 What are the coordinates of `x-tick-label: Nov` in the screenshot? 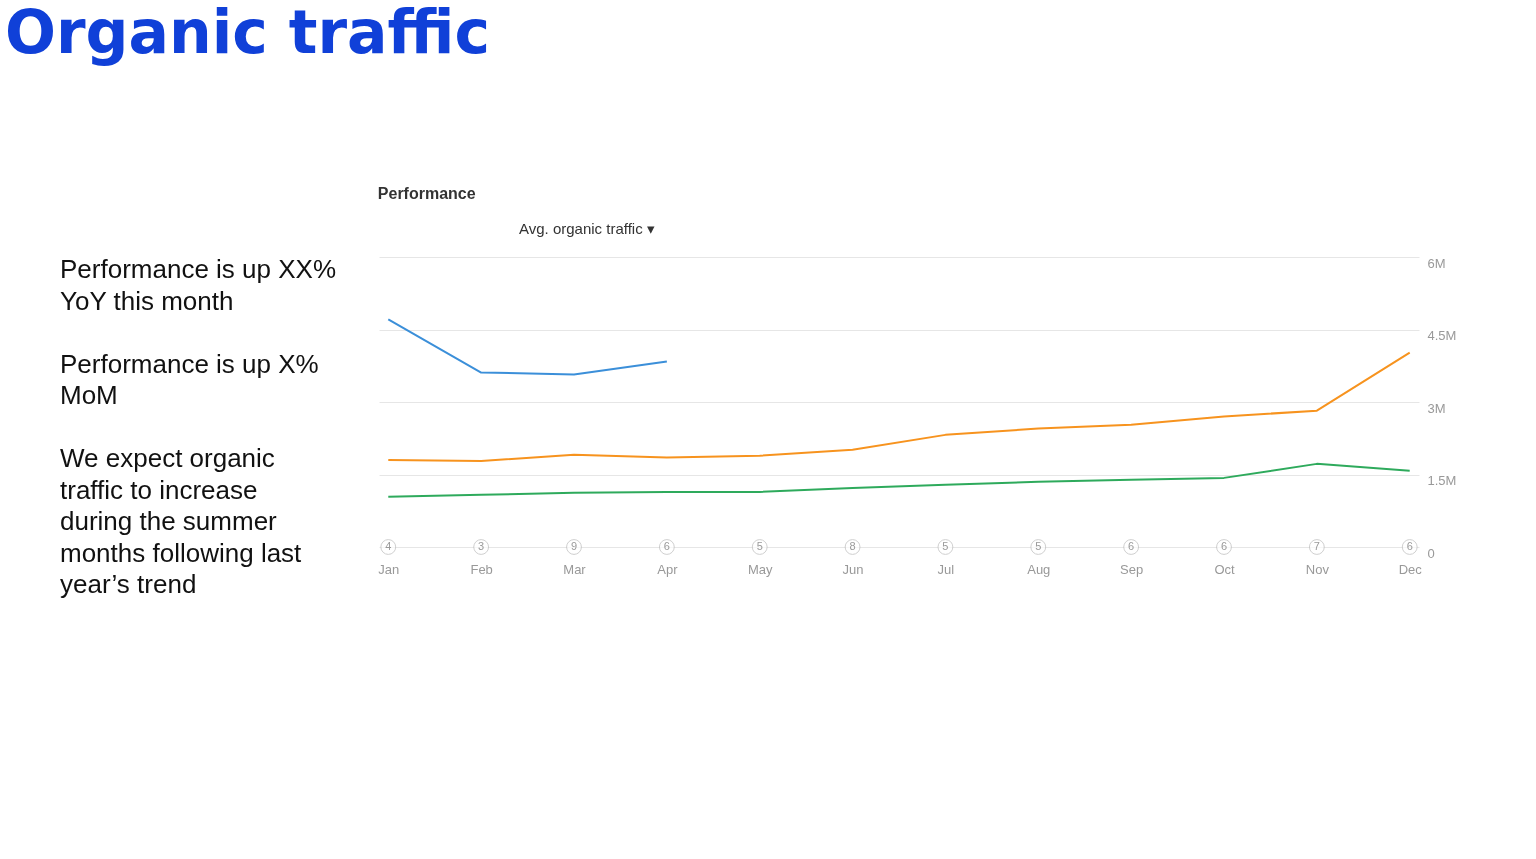 It's located at (1317, 569).